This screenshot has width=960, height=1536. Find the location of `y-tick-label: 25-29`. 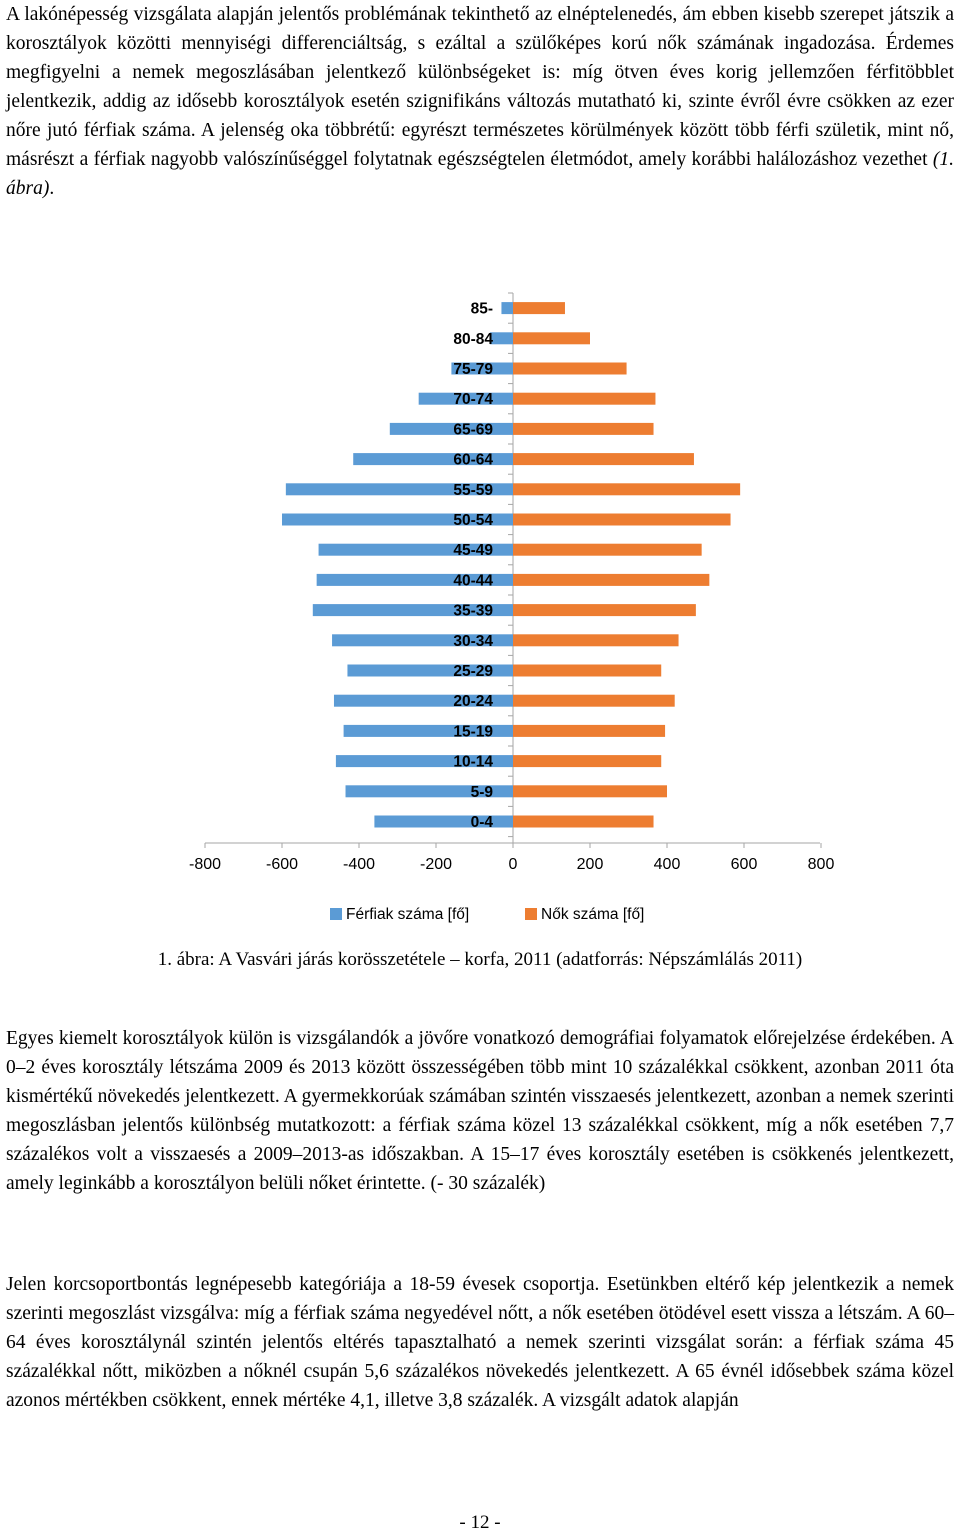

y-tick-label: 25-29 is located at coordinates (473, 671).